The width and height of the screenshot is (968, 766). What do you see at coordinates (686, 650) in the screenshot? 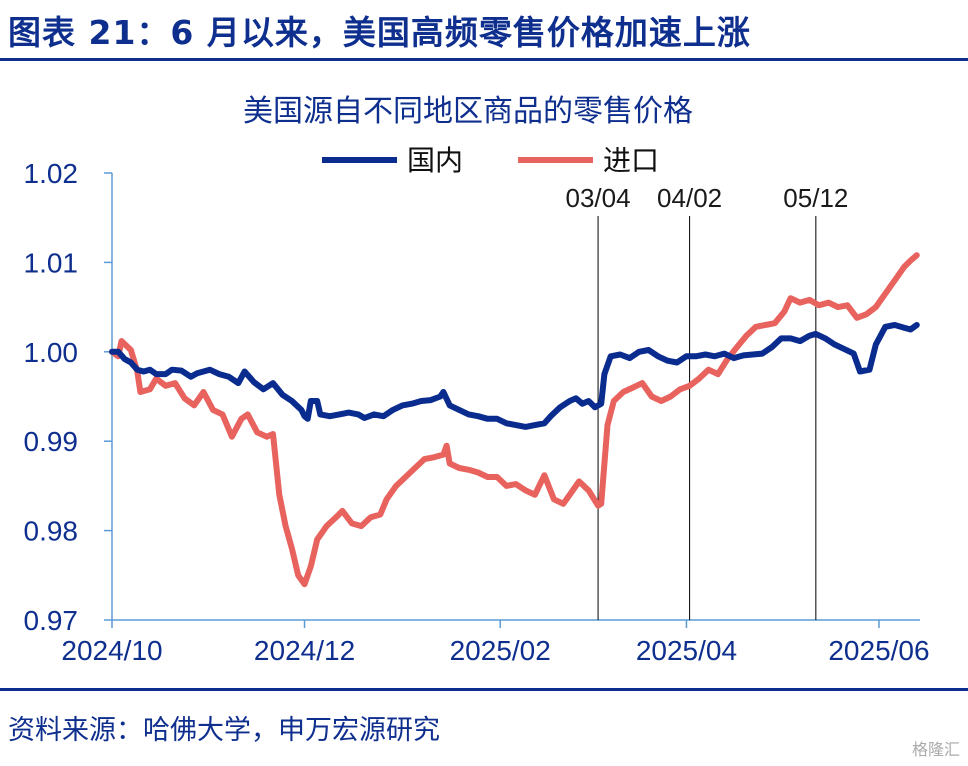
I see `x-tick-label: 2025/04` at bounding box center [686, 650].